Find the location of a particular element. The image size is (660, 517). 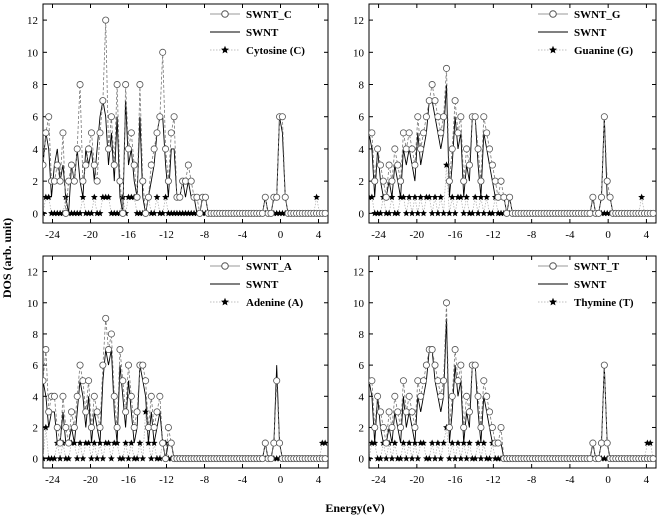

legend-label: SWNT_C is located at coordinates (269, 15).